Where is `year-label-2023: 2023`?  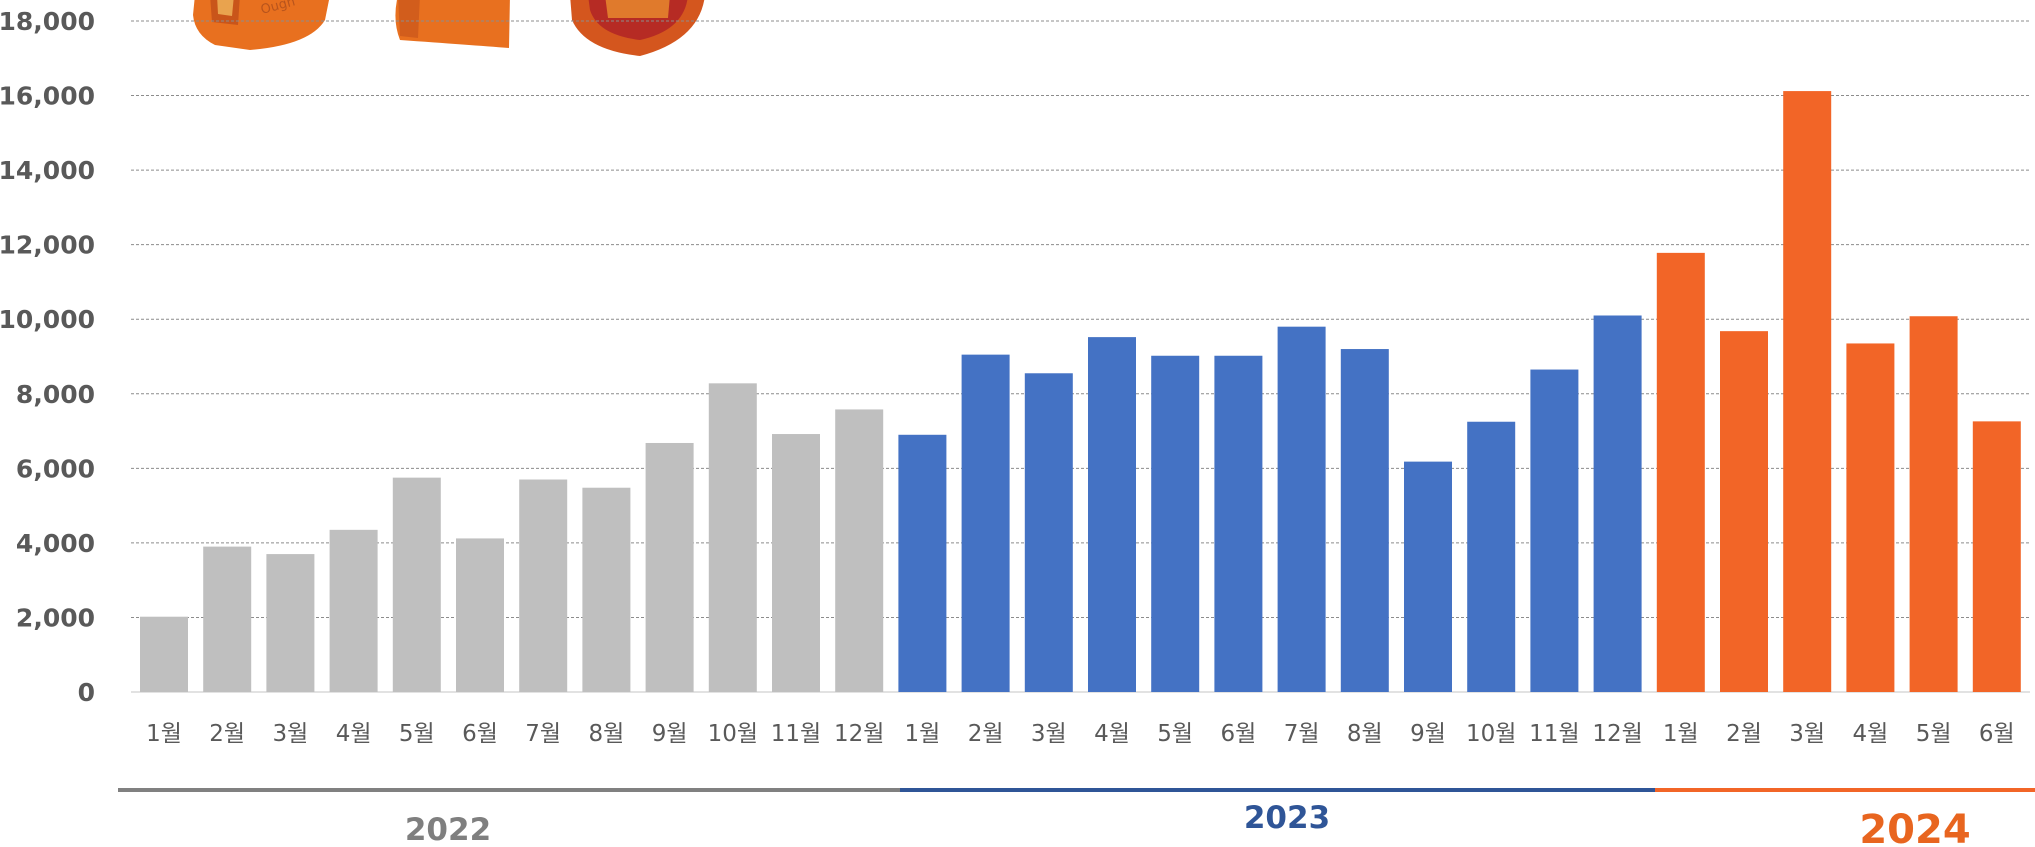
year-label-2023: 2023 is located at coordinates (1287, 818).